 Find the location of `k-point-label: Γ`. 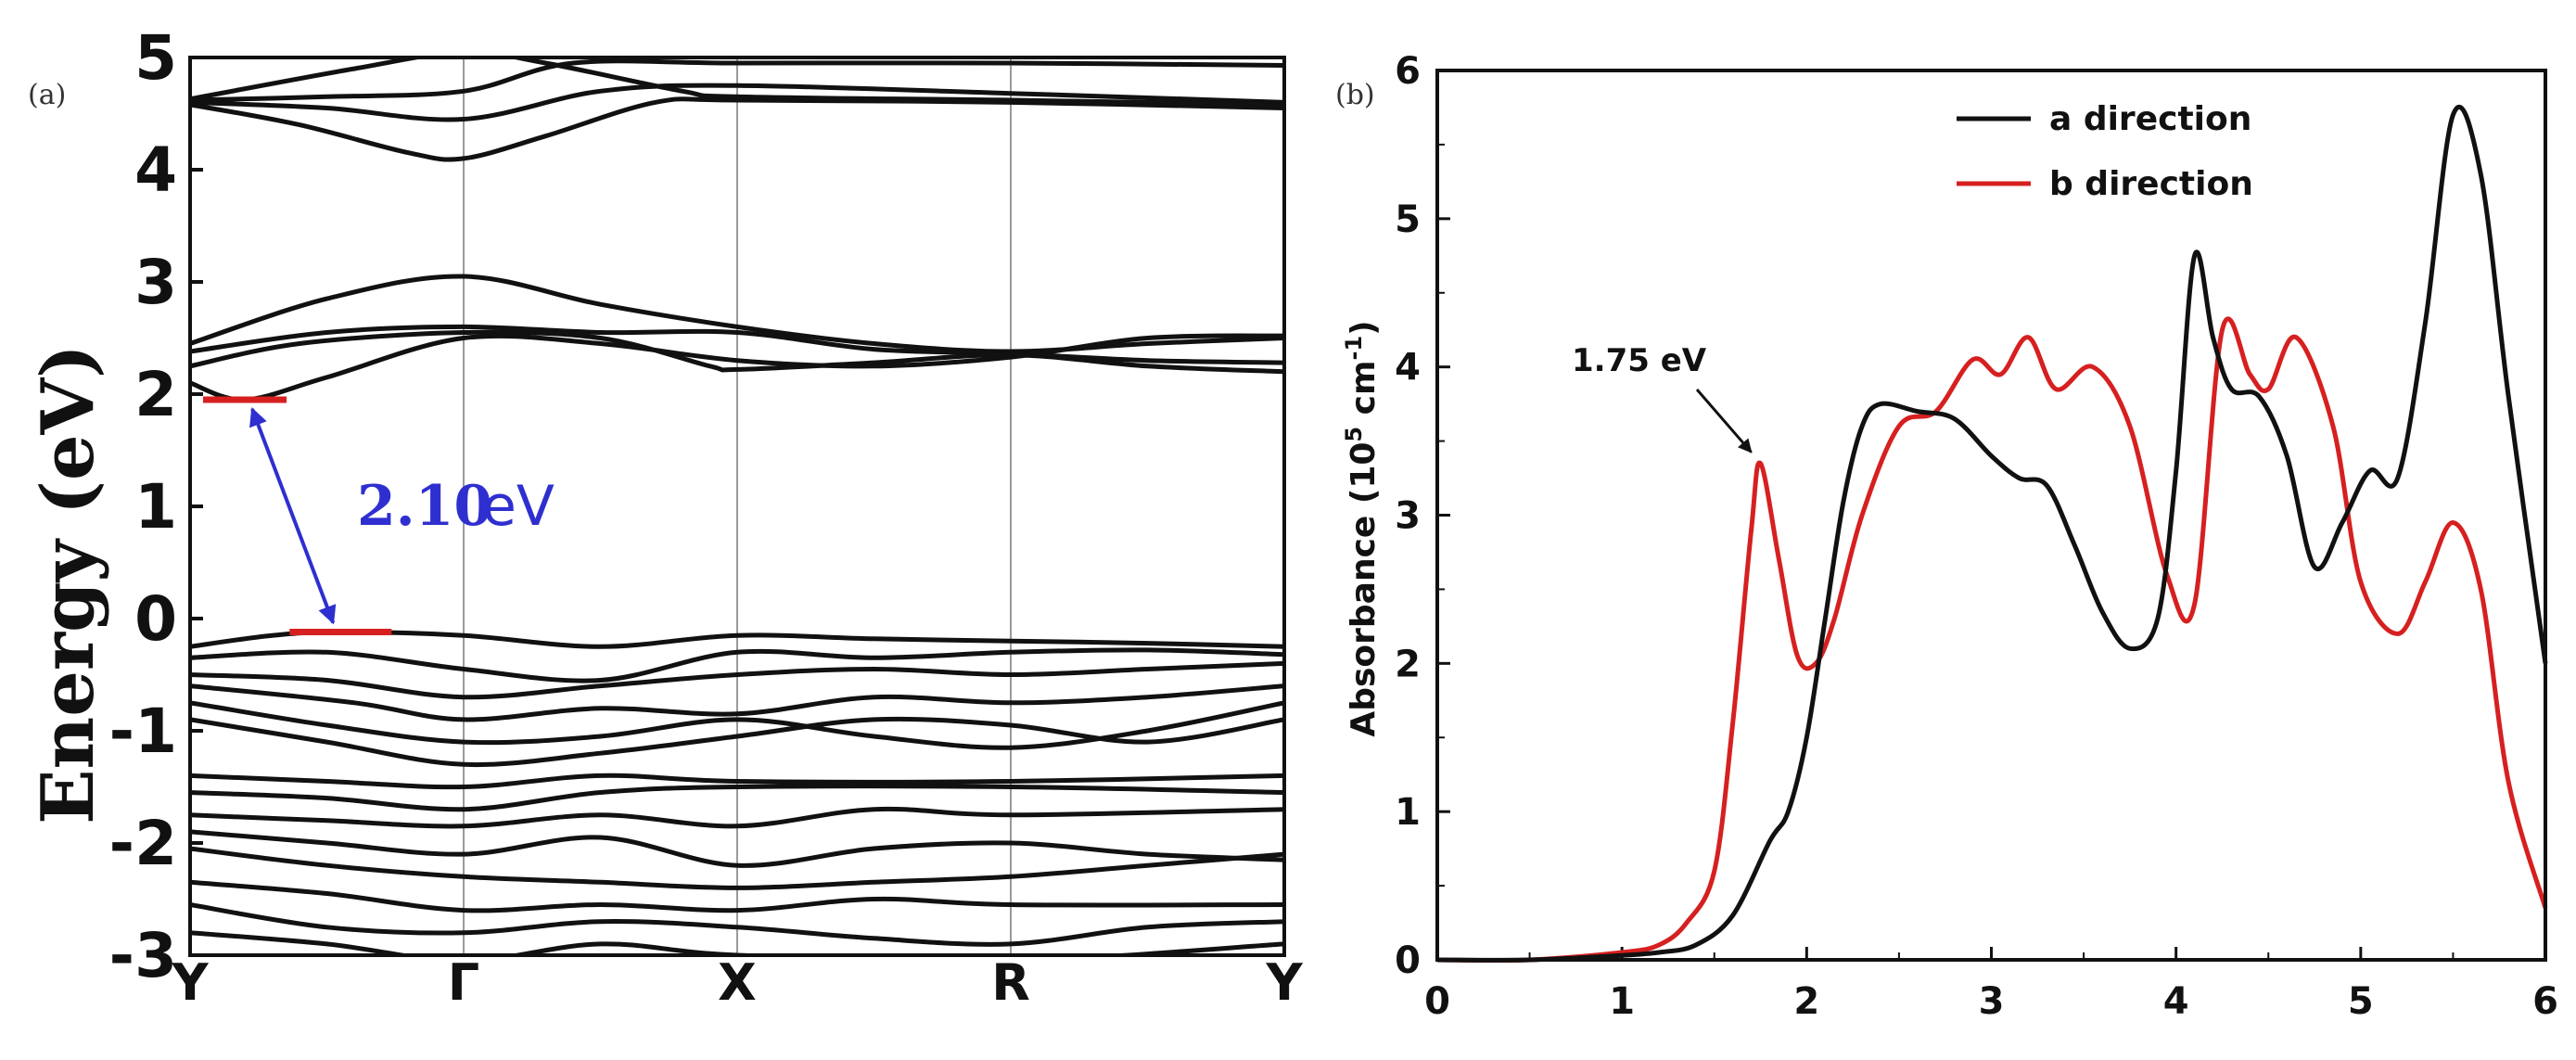

k-point-label: Γ is located at coordinates (463, 982).